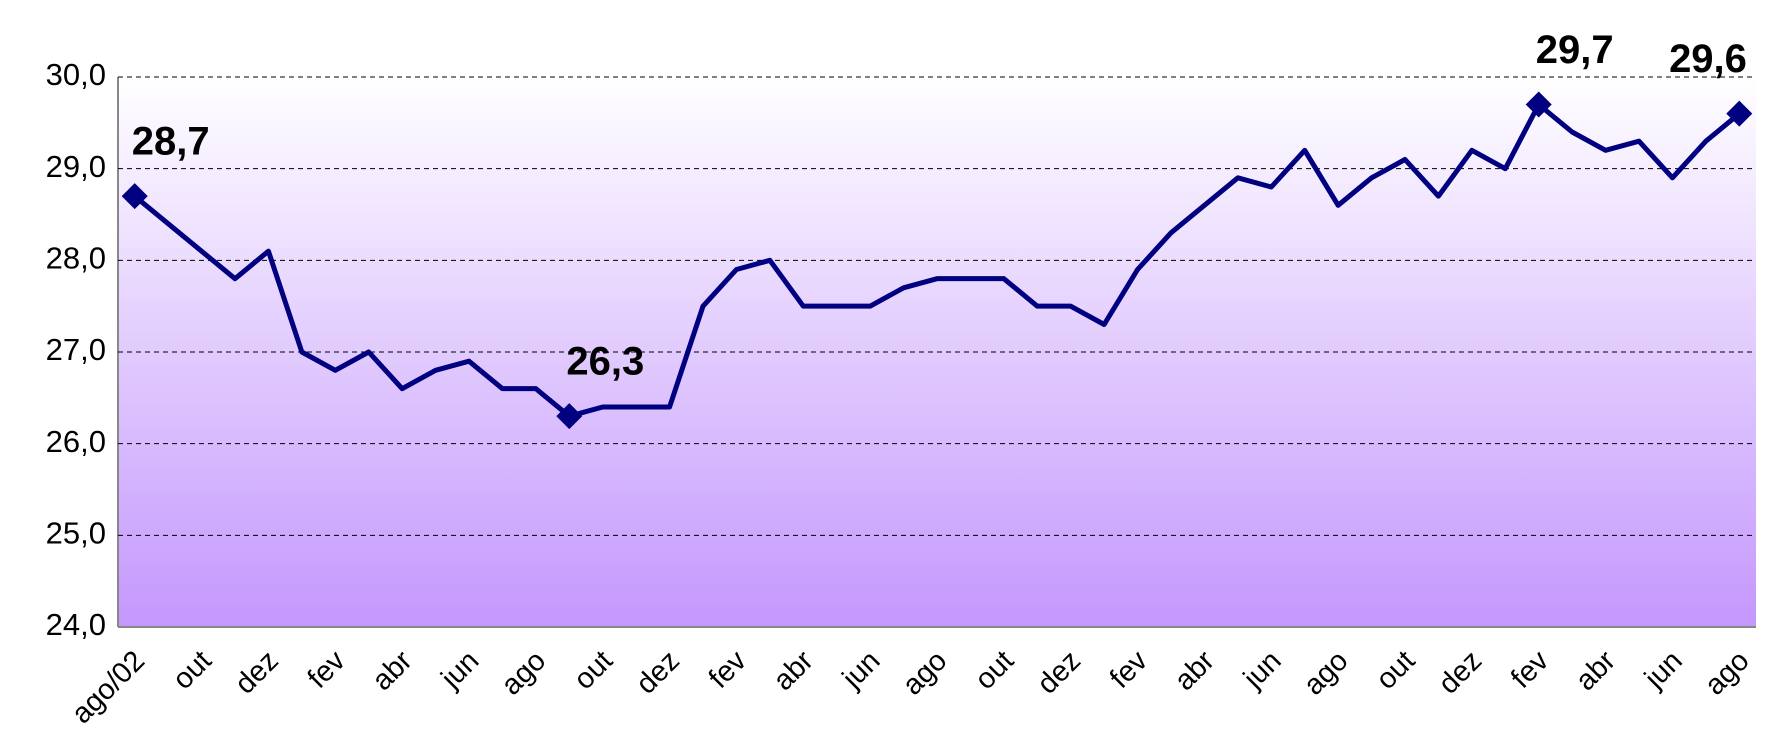  Describe the element at coordinates (76, 74) in the screenshot. I see `y-tick-label: 30,0` at that location.